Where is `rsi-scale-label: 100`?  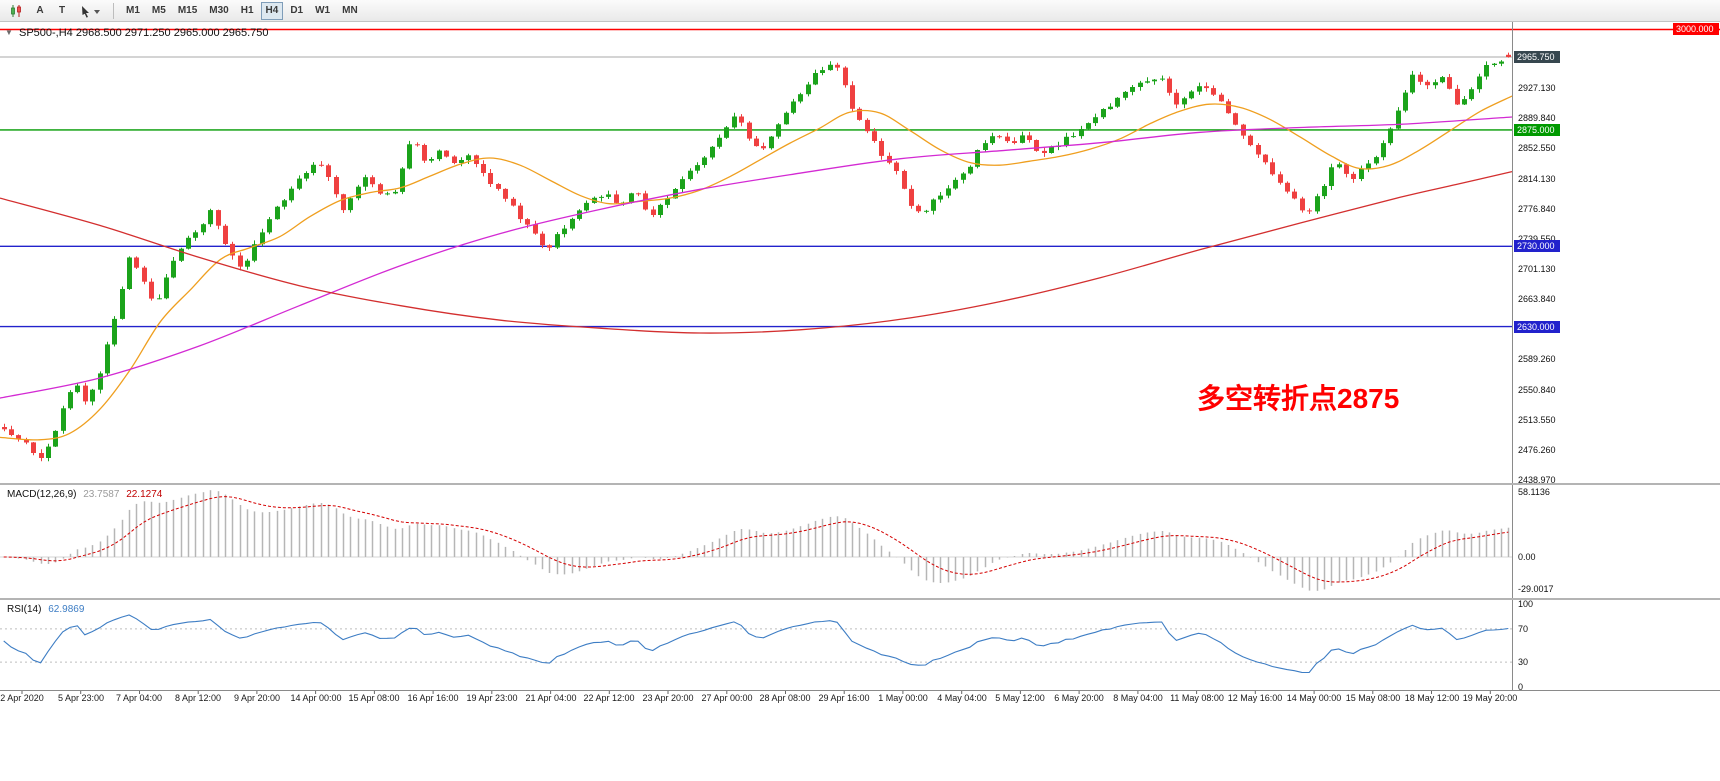 rsi-scale-label: 100 is located at coordinates (1526, 604).